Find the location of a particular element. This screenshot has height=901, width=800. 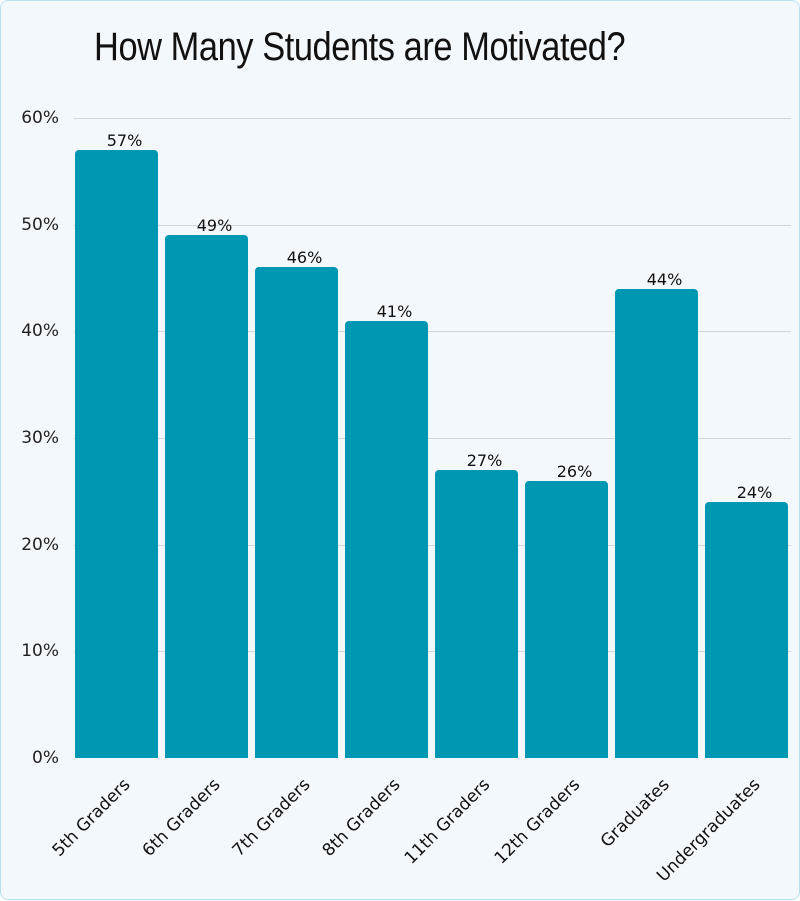

chart-title: How Many Students are Motivated? is located at coordinates (360, 47).